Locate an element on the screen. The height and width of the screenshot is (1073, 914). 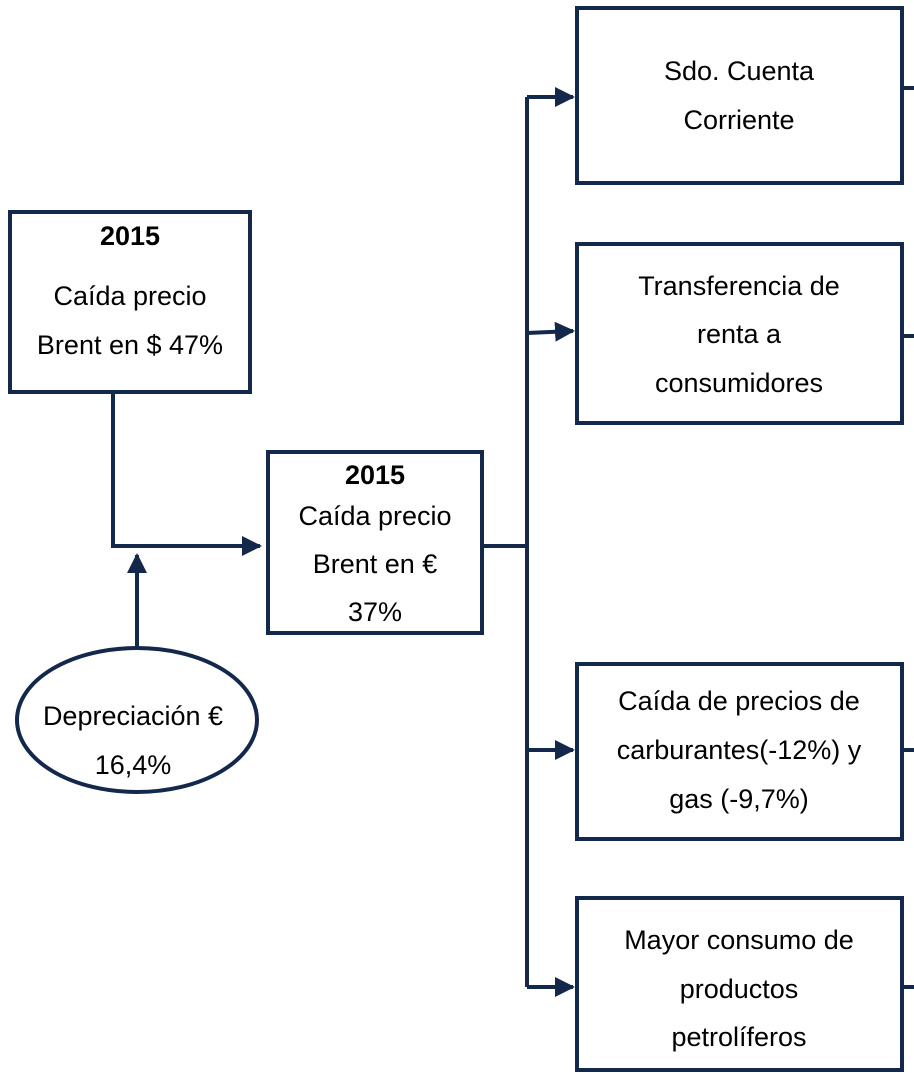
ellipse is located at coordinates (137, 720).